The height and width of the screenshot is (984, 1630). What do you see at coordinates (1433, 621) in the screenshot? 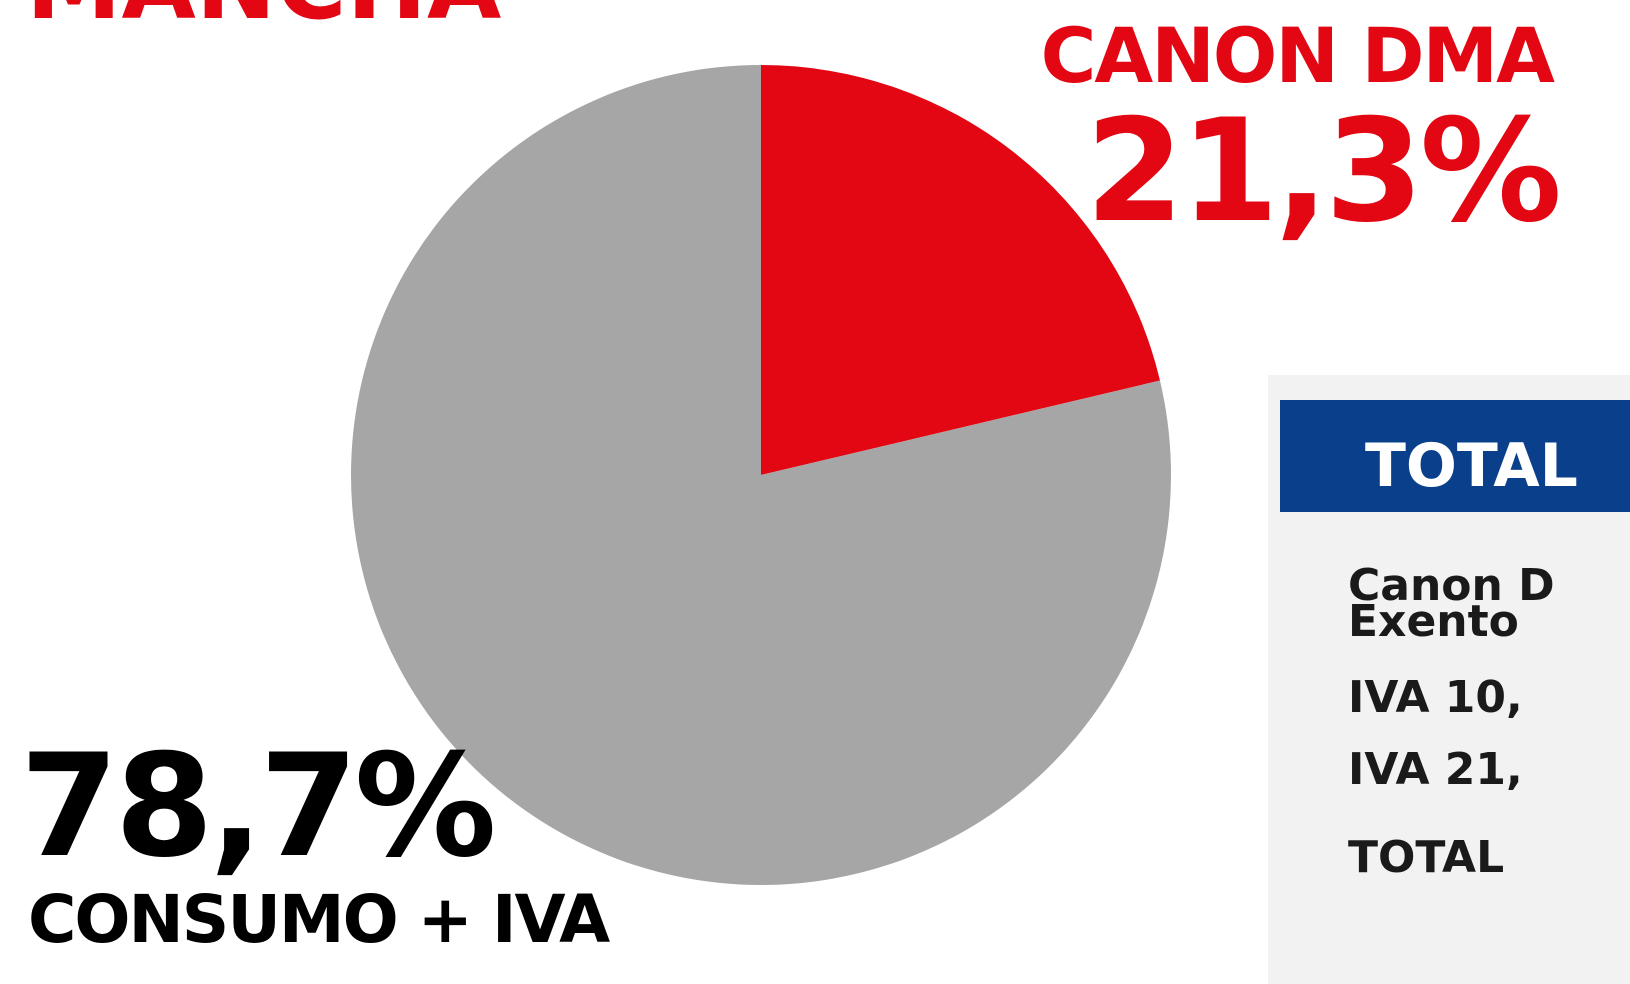
I see `table-row: Exento` at bounding box center [1433, 621].